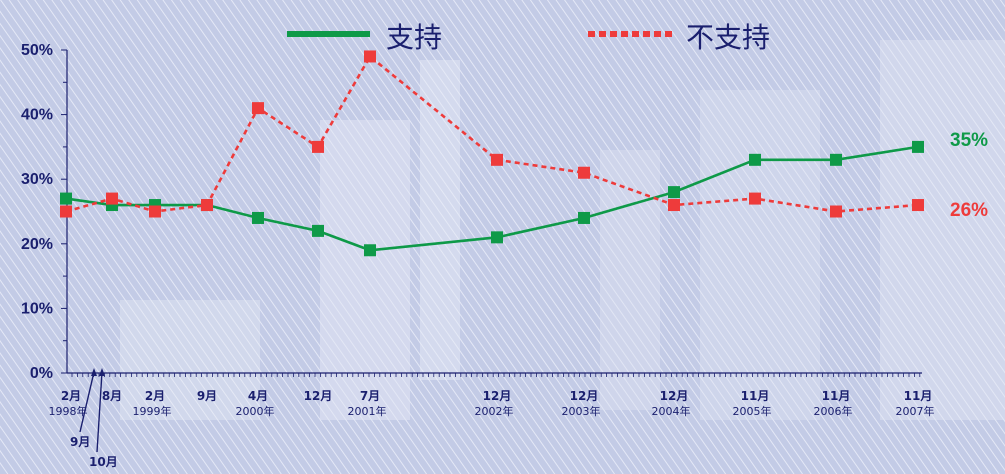 The image size is (1005, 474). What do you see at coordinates (37, 179) in the screenshot?
I see `y-tick-label: 30%` at bounding box center [37, 179].